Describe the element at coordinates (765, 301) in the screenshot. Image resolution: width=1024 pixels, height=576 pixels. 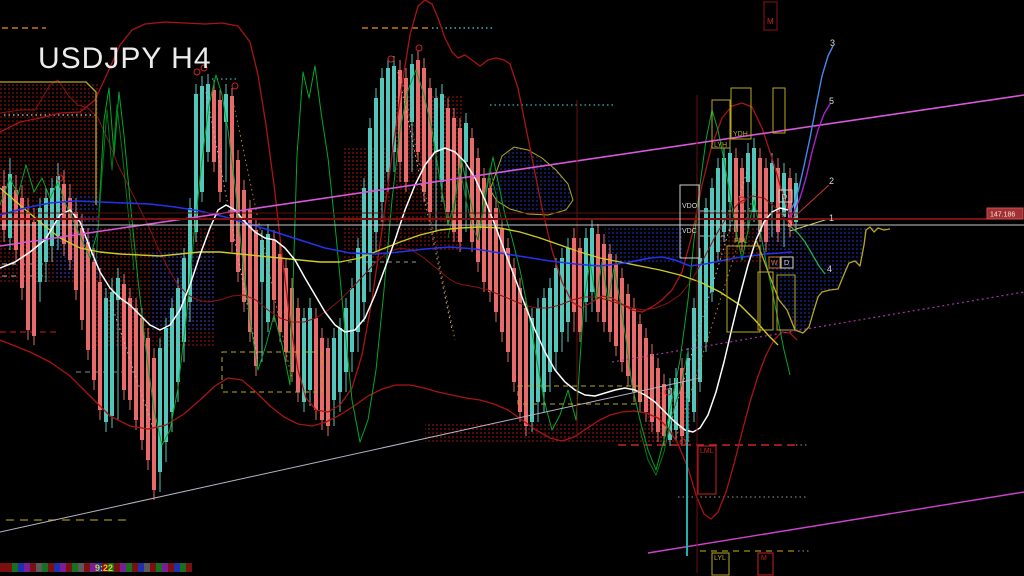
I see `yellow-box-r1` at that location.